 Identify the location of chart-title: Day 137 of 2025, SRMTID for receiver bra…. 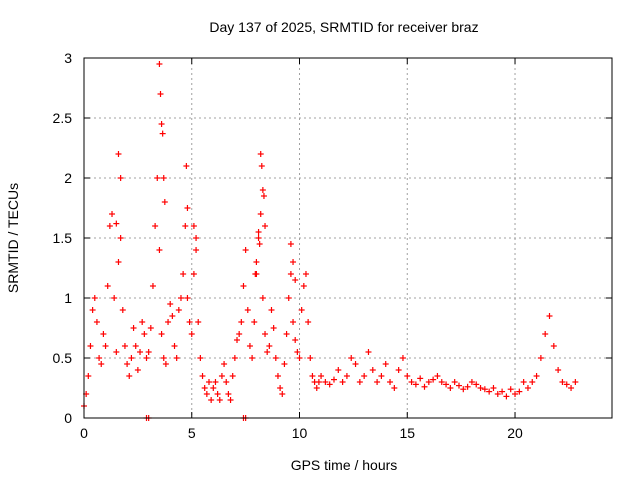
(343, 27).